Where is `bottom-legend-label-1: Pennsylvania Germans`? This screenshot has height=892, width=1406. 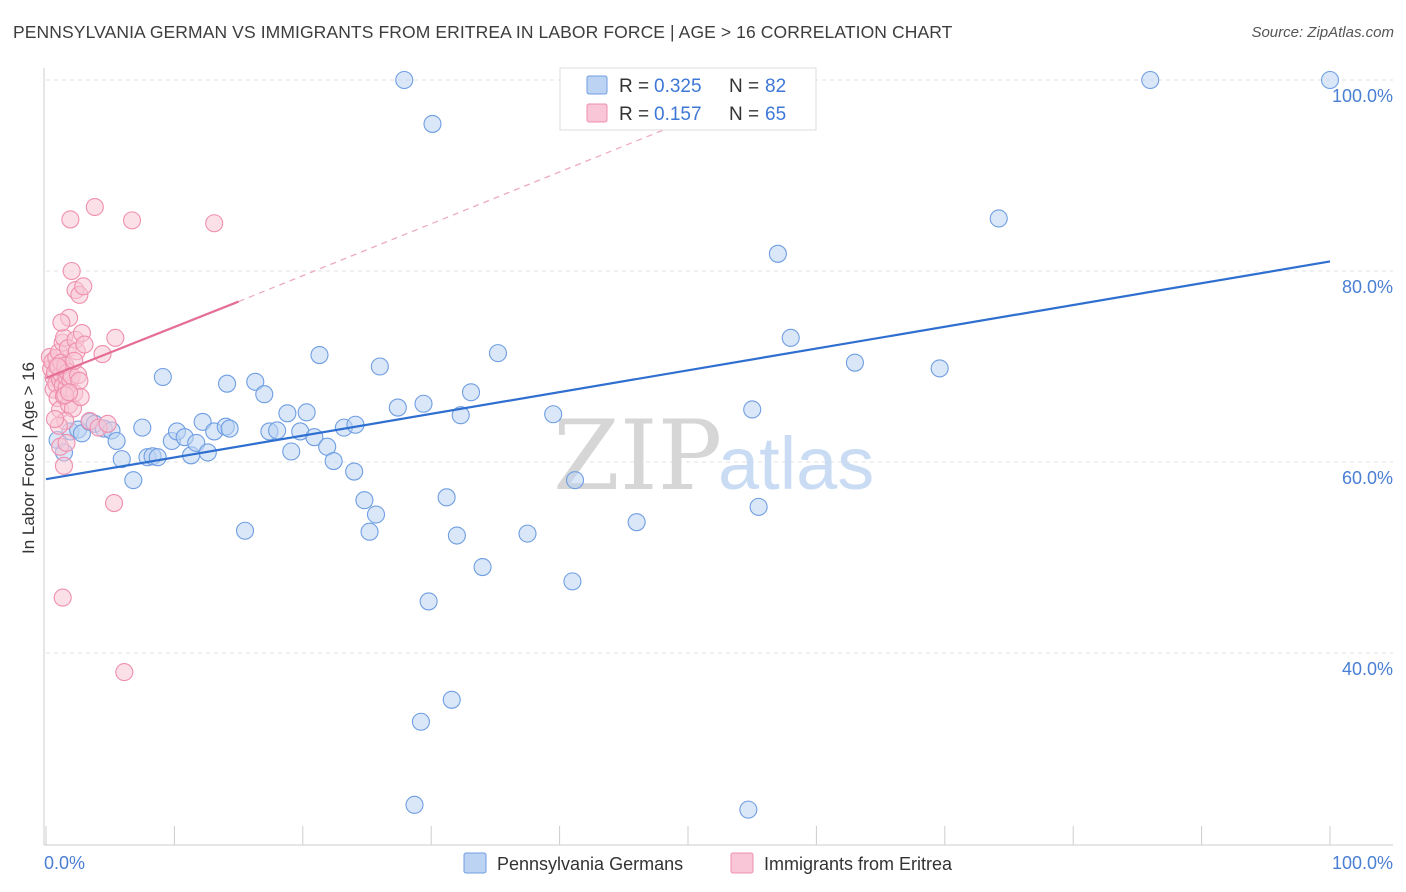
bottom-legend-label-1: Pennsylvania Germans is located at coordinates (590, 864).